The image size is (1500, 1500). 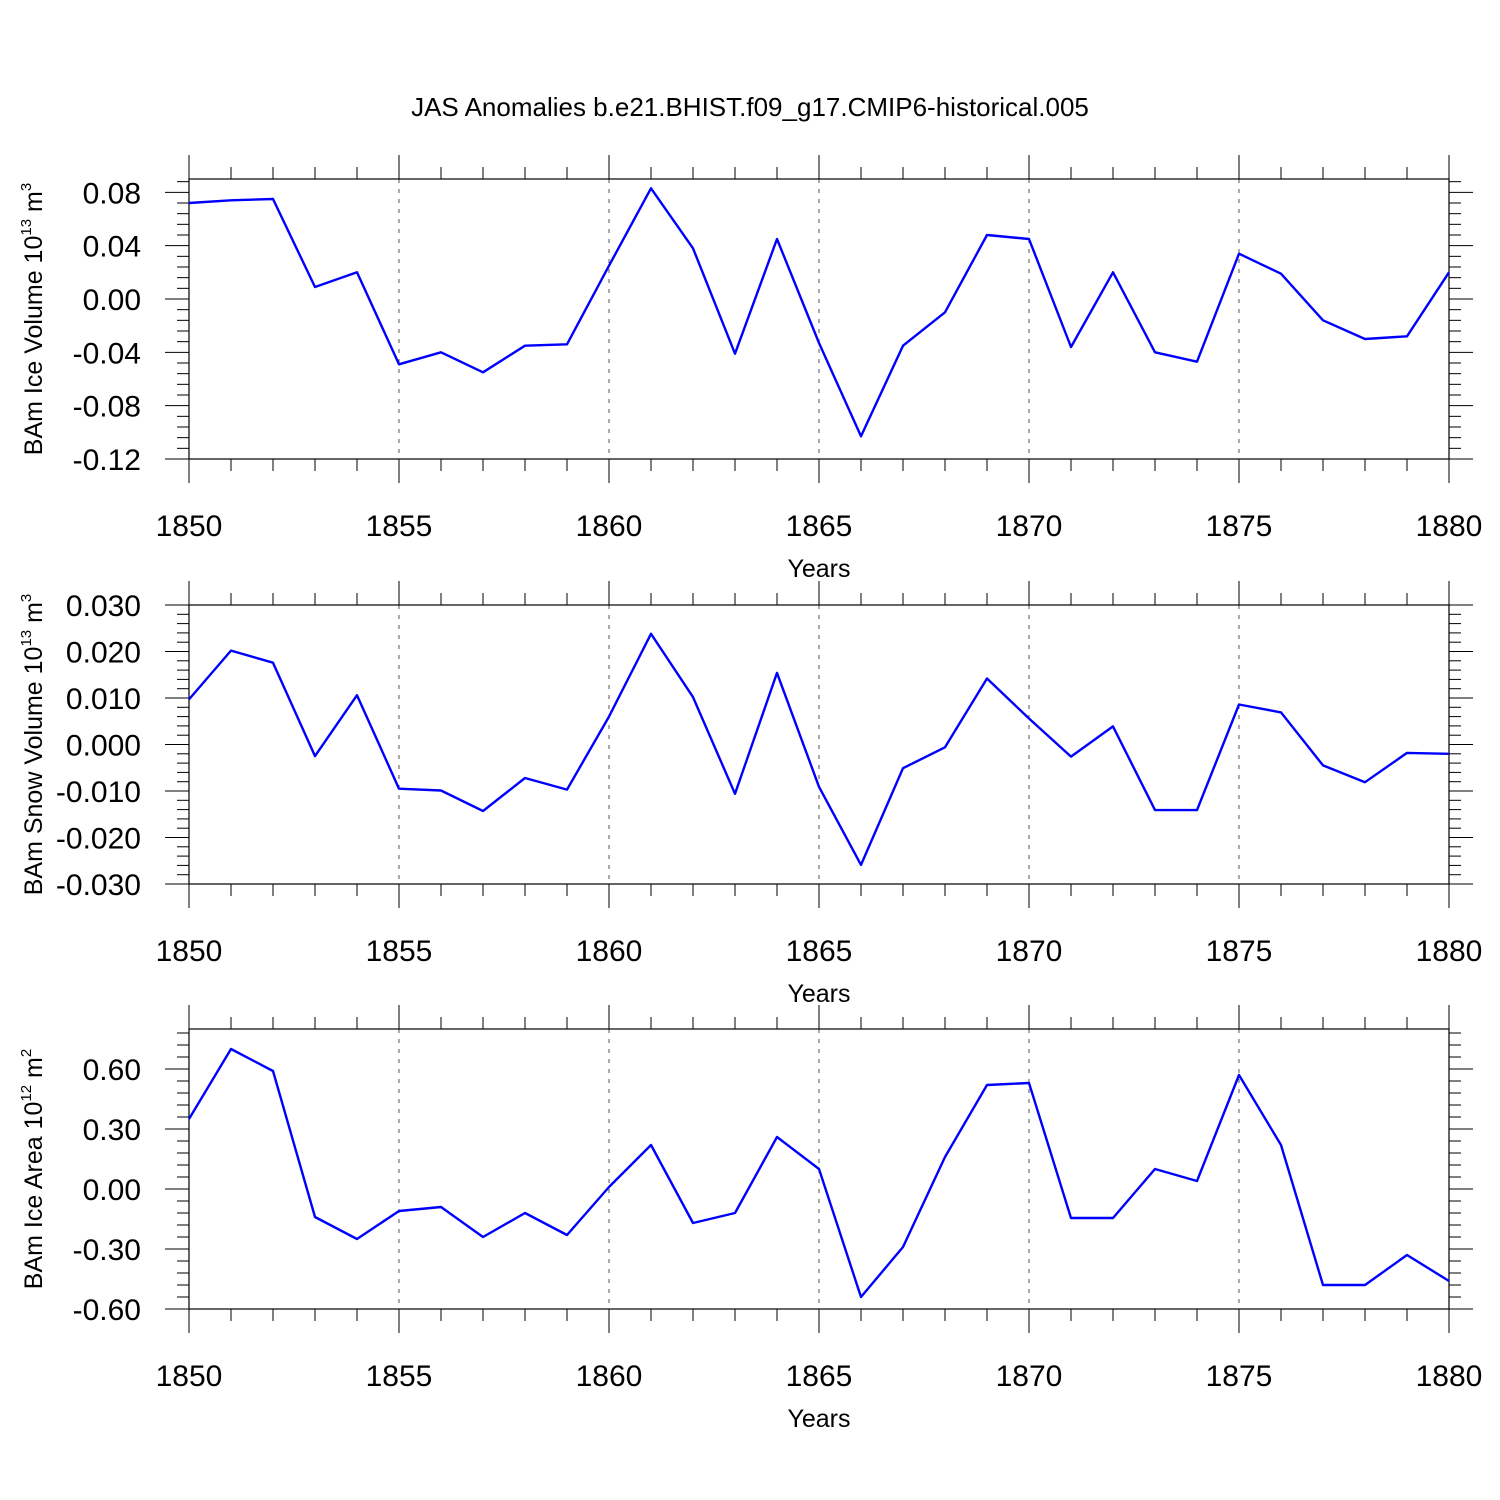 What do you see at coordinates (26, 1053) in the screenshot?
I see `y-axis-title-unit-exp: 2` at bounding box center [26, 1053].